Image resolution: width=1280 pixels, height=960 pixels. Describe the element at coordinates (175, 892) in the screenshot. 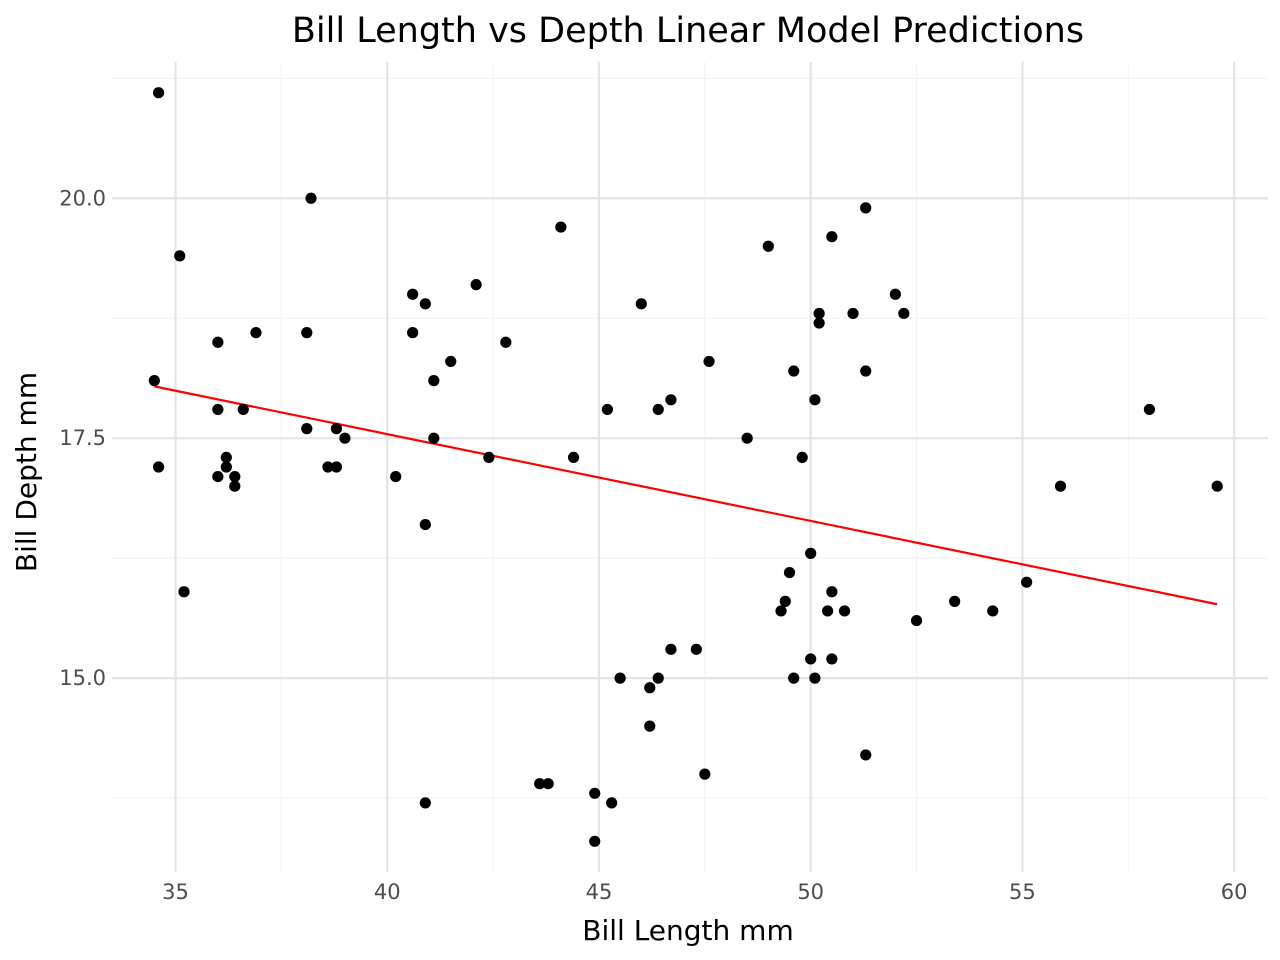

I see `x-tick-label: 35` at that location.